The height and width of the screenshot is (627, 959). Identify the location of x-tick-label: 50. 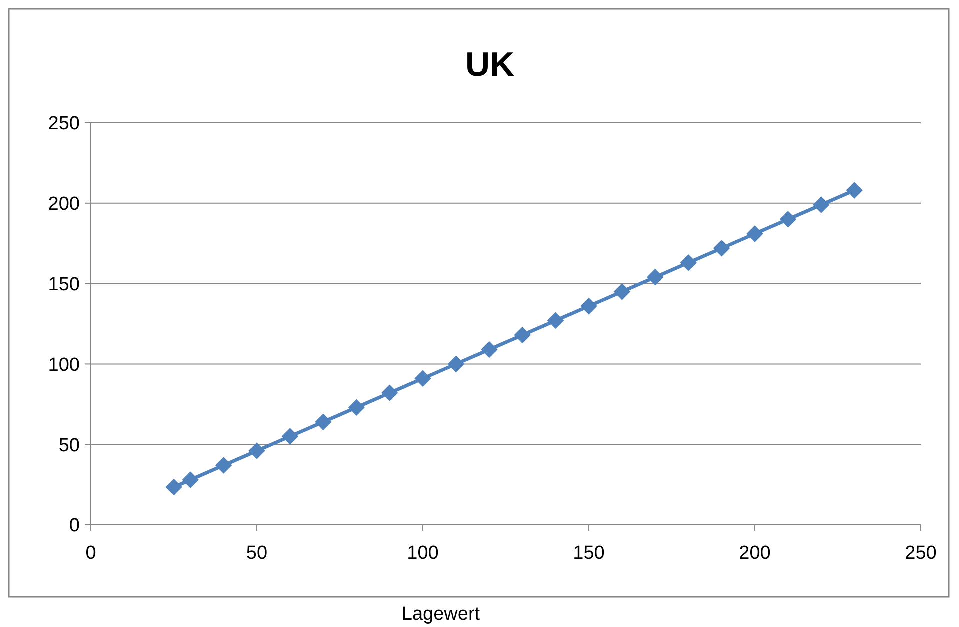
(257, 553).